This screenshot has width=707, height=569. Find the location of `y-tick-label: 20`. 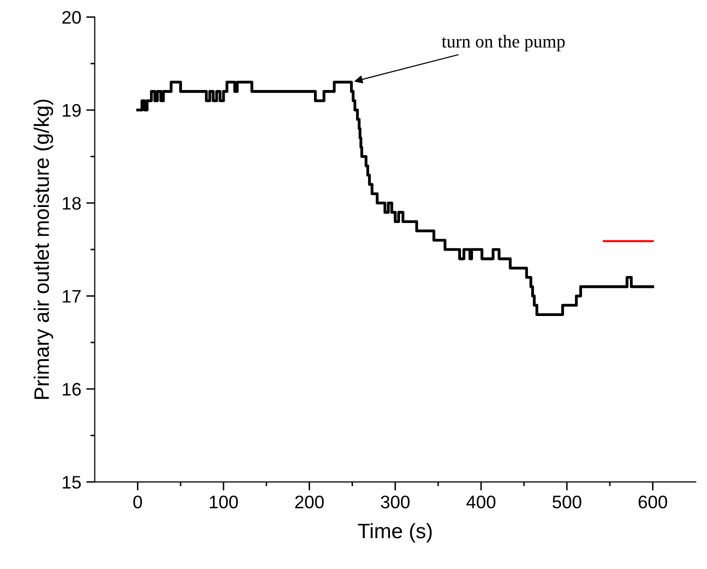

y-tick-label: 20 is located at coordinates (71, 17).